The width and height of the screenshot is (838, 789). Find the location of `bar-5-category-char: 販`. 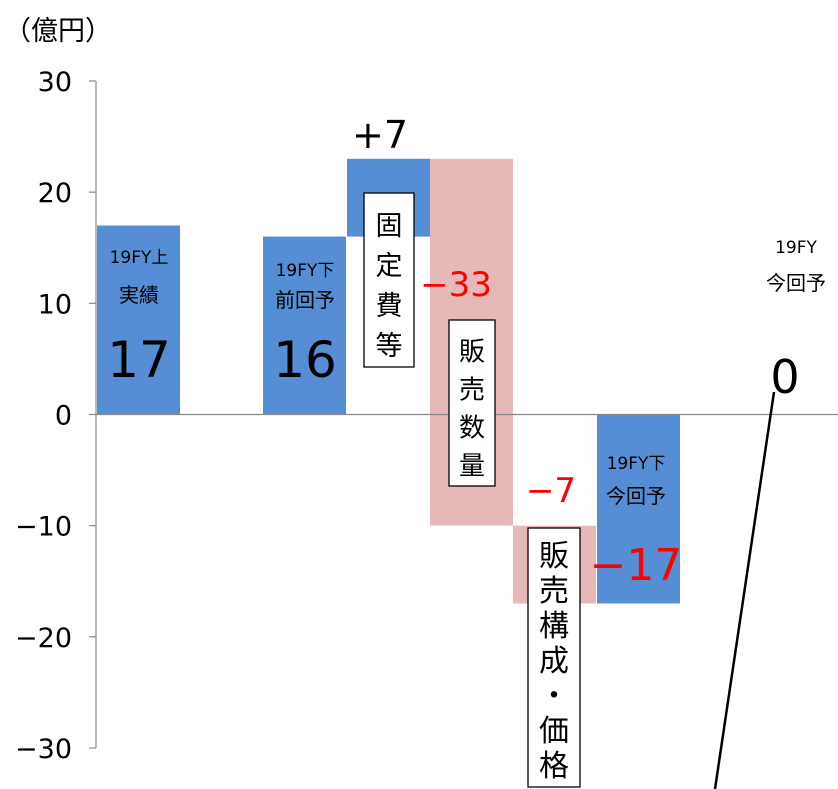

bar-5-category-char: 販 is located at coordinates (554, 556).